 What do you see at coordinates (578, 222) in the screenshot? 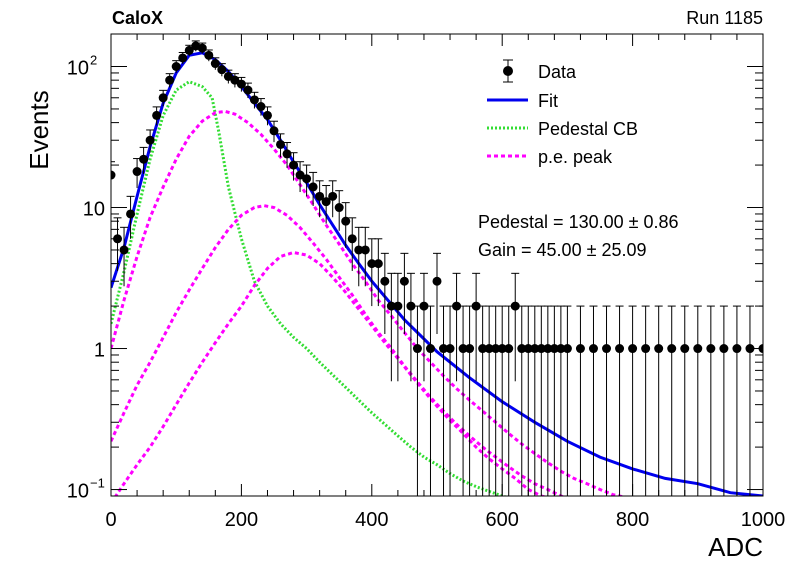
I see `annotation-pedestal: Pedestal = 130.00 ± 0.86` at bounding box center [578, 222].